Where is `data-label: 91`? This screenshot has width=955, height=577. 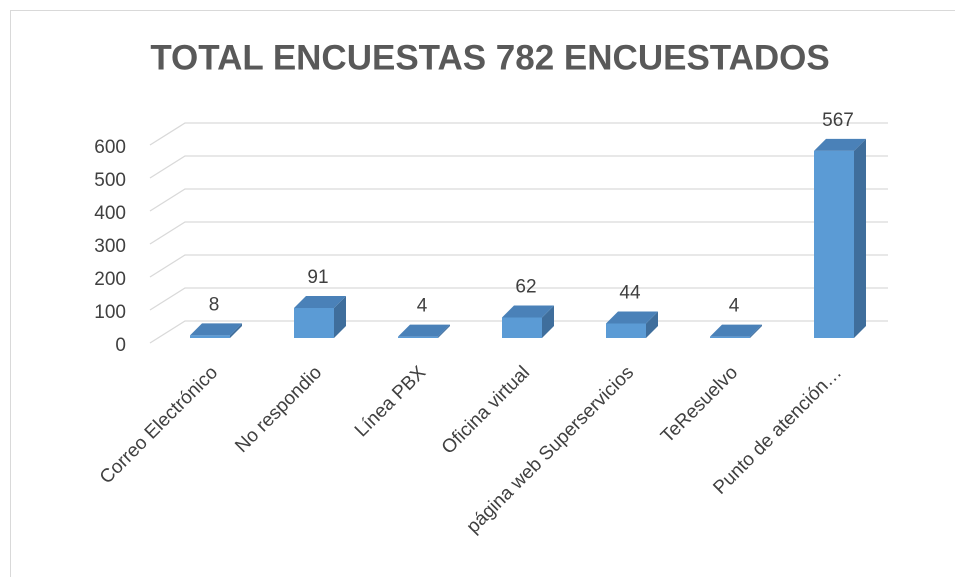
data-label: 91 is located at coordinates (317, 277).